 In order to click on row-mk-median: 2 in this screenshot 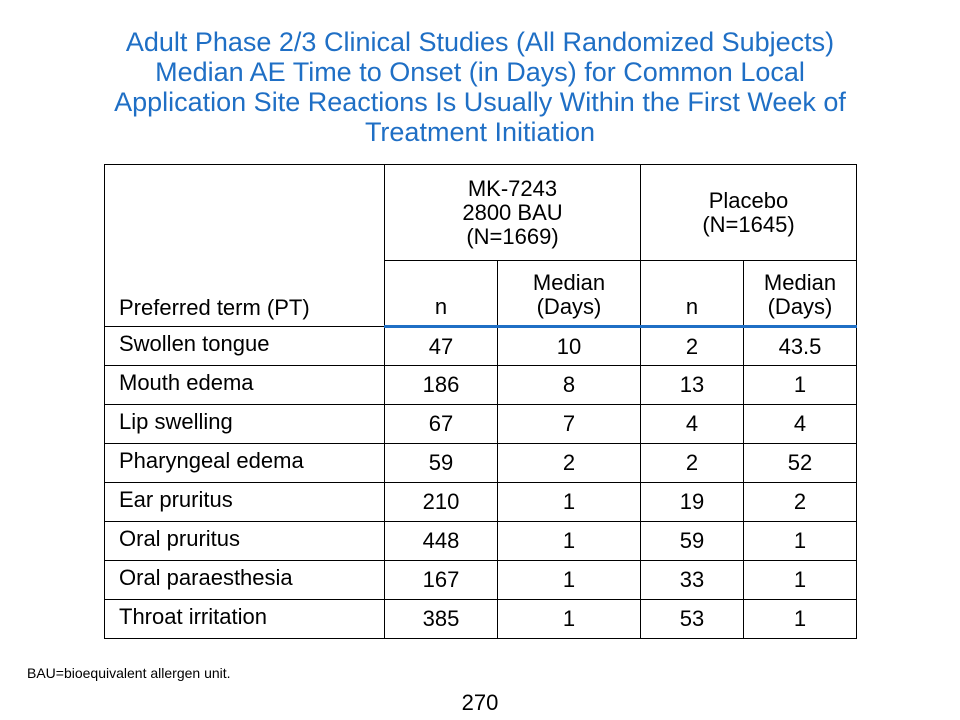, I will do `click(569, 463)`.